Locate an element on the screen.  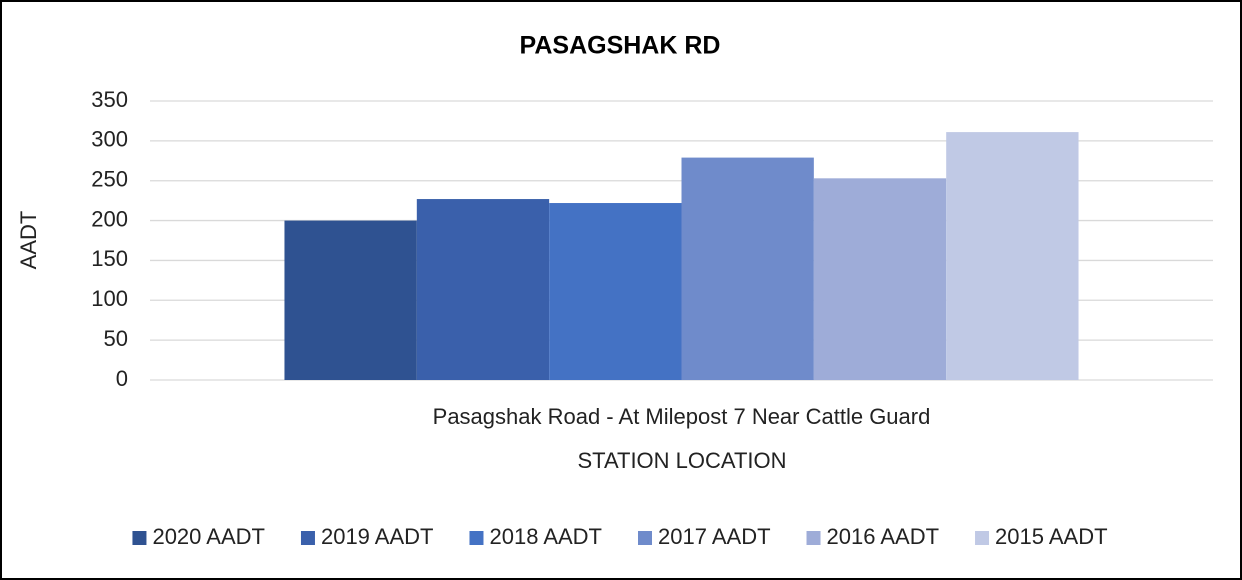
y-tick-label: 100 is located at coordinates (109, 298).